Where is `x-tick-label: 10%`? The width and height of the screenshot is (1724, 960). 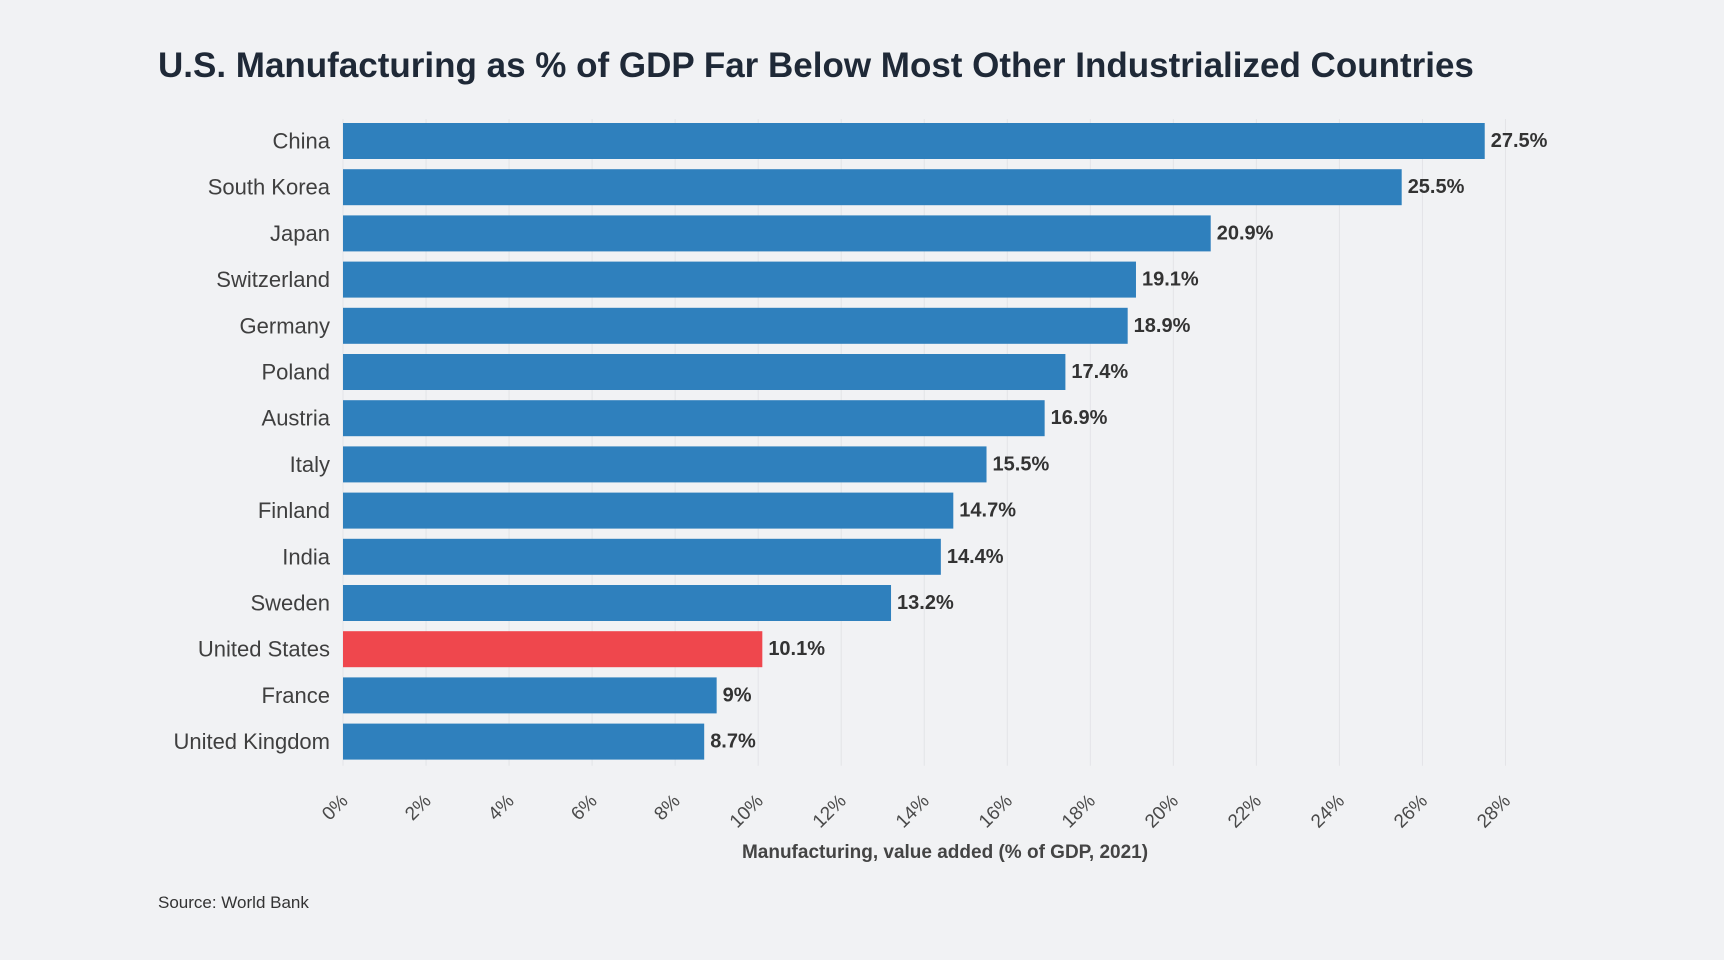
x-tick-label: 10% is located at coordinates (747, 812).